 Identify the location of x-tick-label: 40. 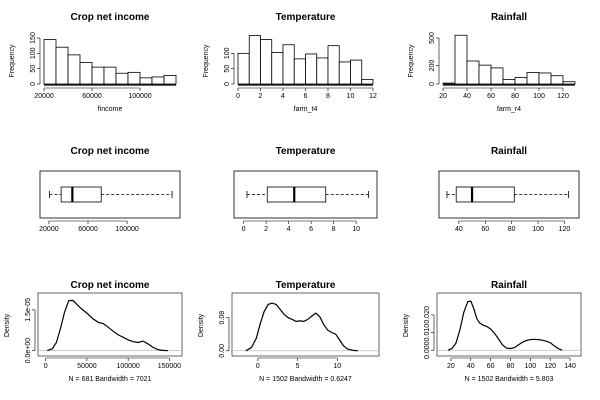
(471, 366).